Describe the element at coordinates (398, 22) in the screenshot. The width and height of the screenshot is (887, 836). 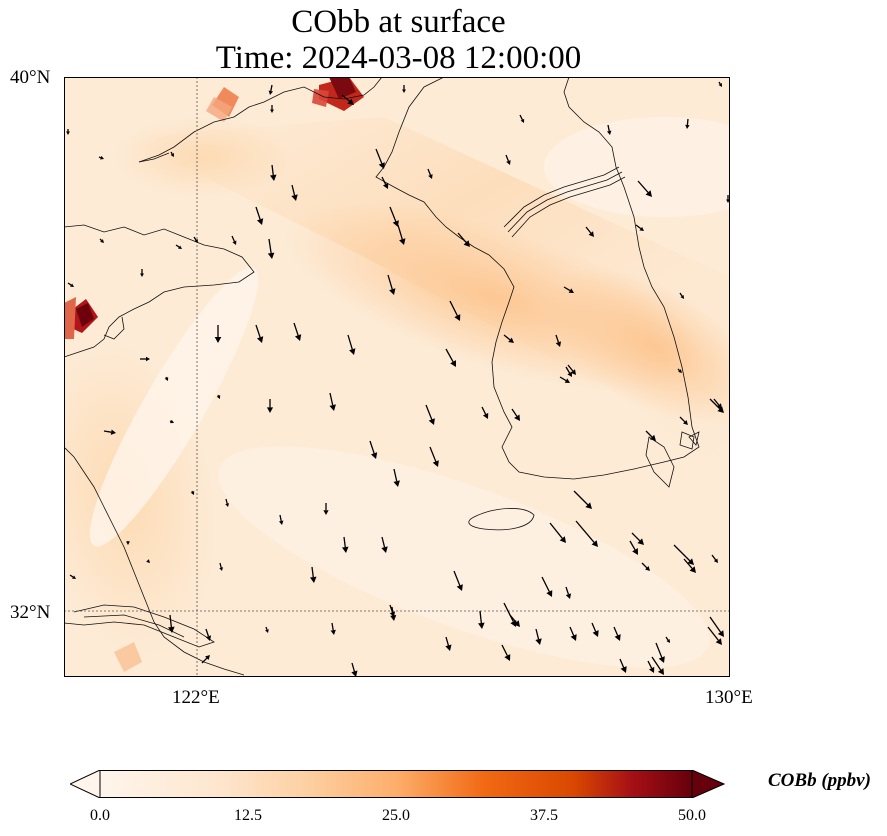
I see `plot-title-line1: CObb at surface` at that location.